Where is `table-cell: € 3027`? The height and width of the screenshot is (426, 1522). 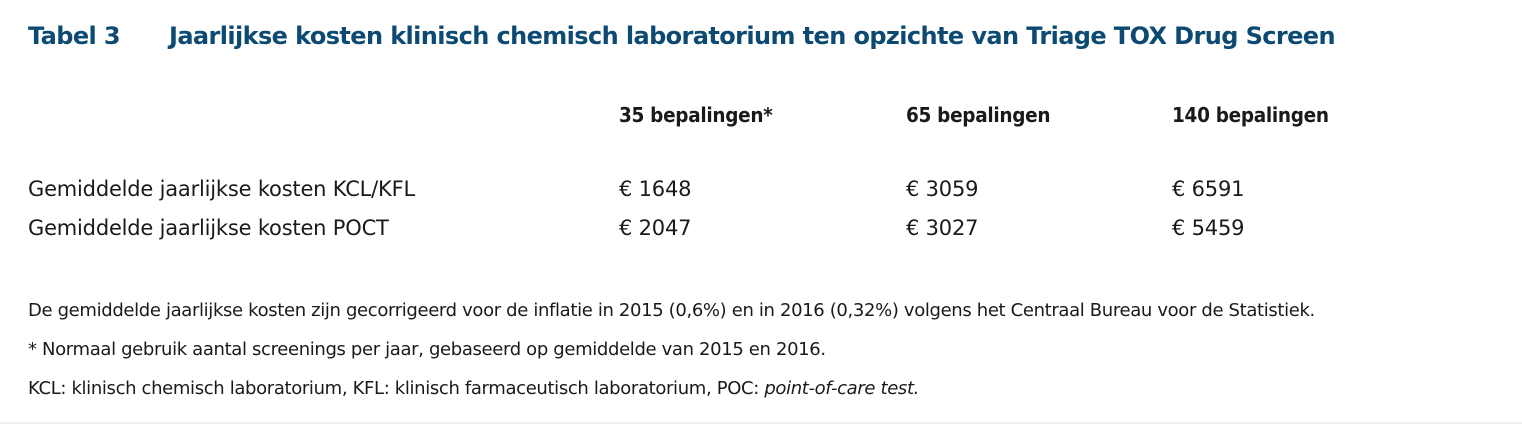
table-cell: € 3027 is located at coordinates (942, 228).